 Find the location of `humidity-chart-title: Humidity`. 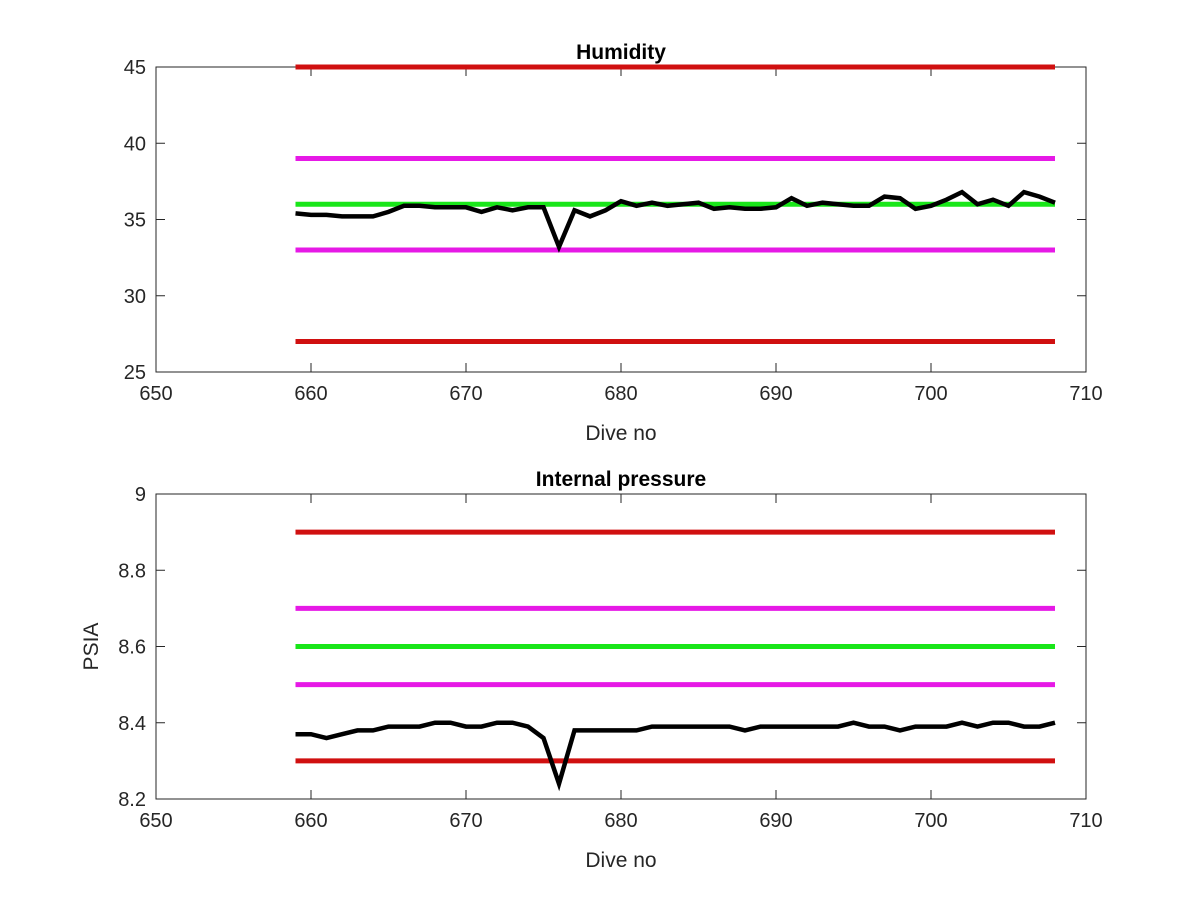

humidity-chart-title: Humidity is located at coordinates (621, 52).